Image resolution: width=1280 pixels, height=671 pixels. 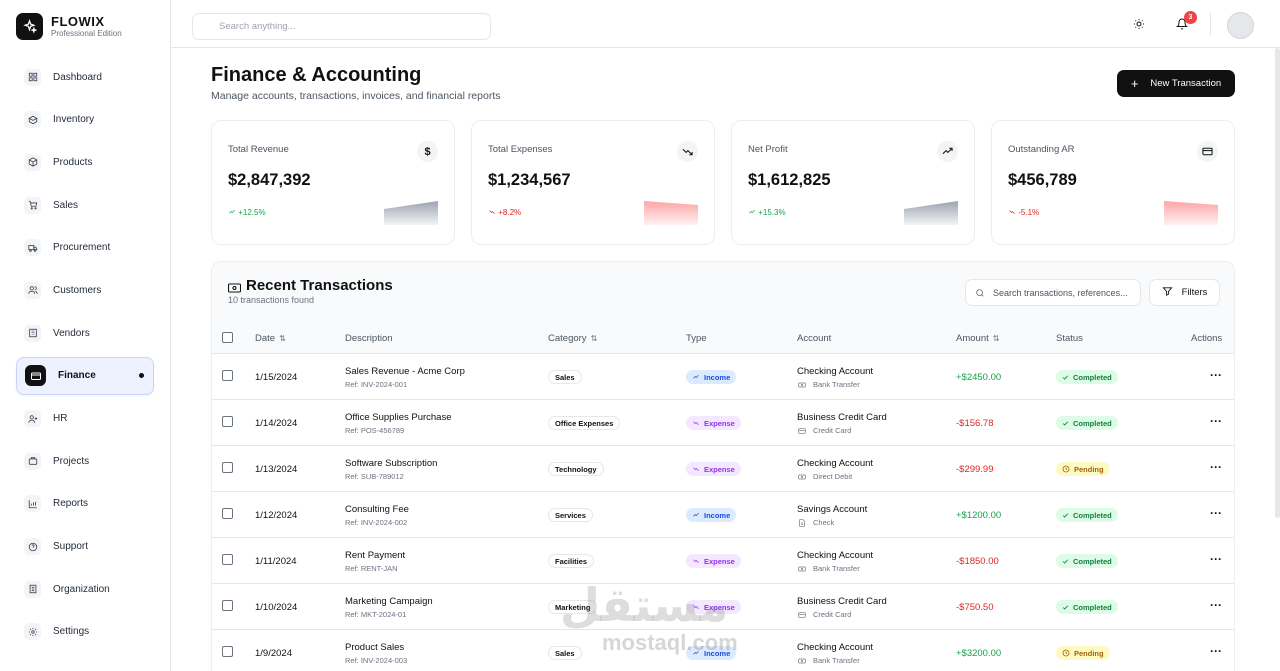 I want to click on row-payment-method: Bank Transfer, so click(x=828, y=384).